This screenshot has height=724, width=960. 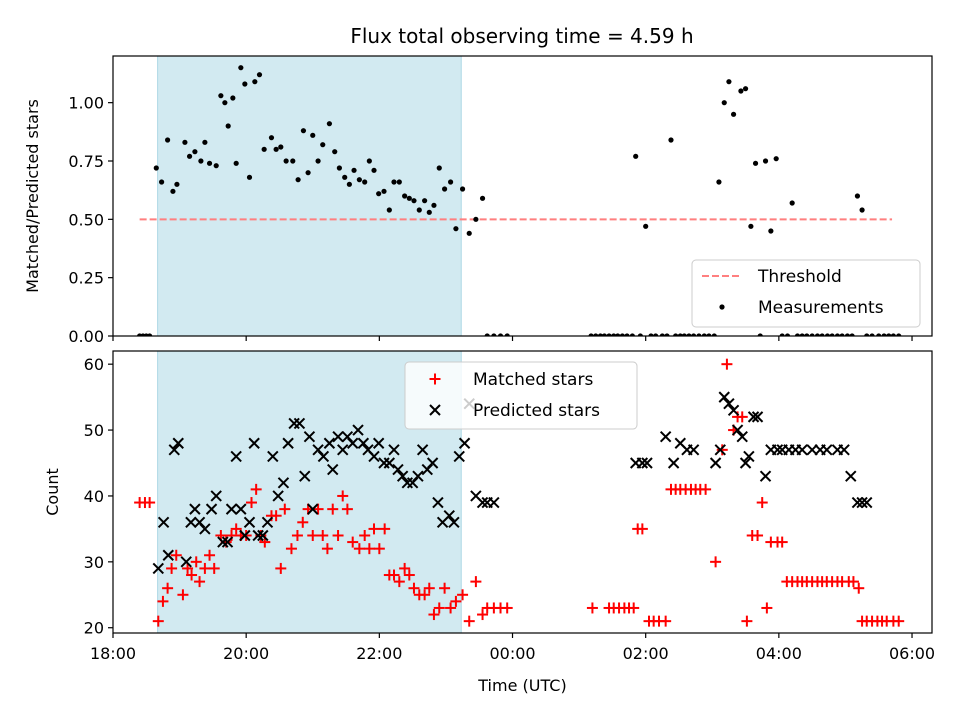 I want to click on legend-measurement-marker, so click(x=722, y=307).